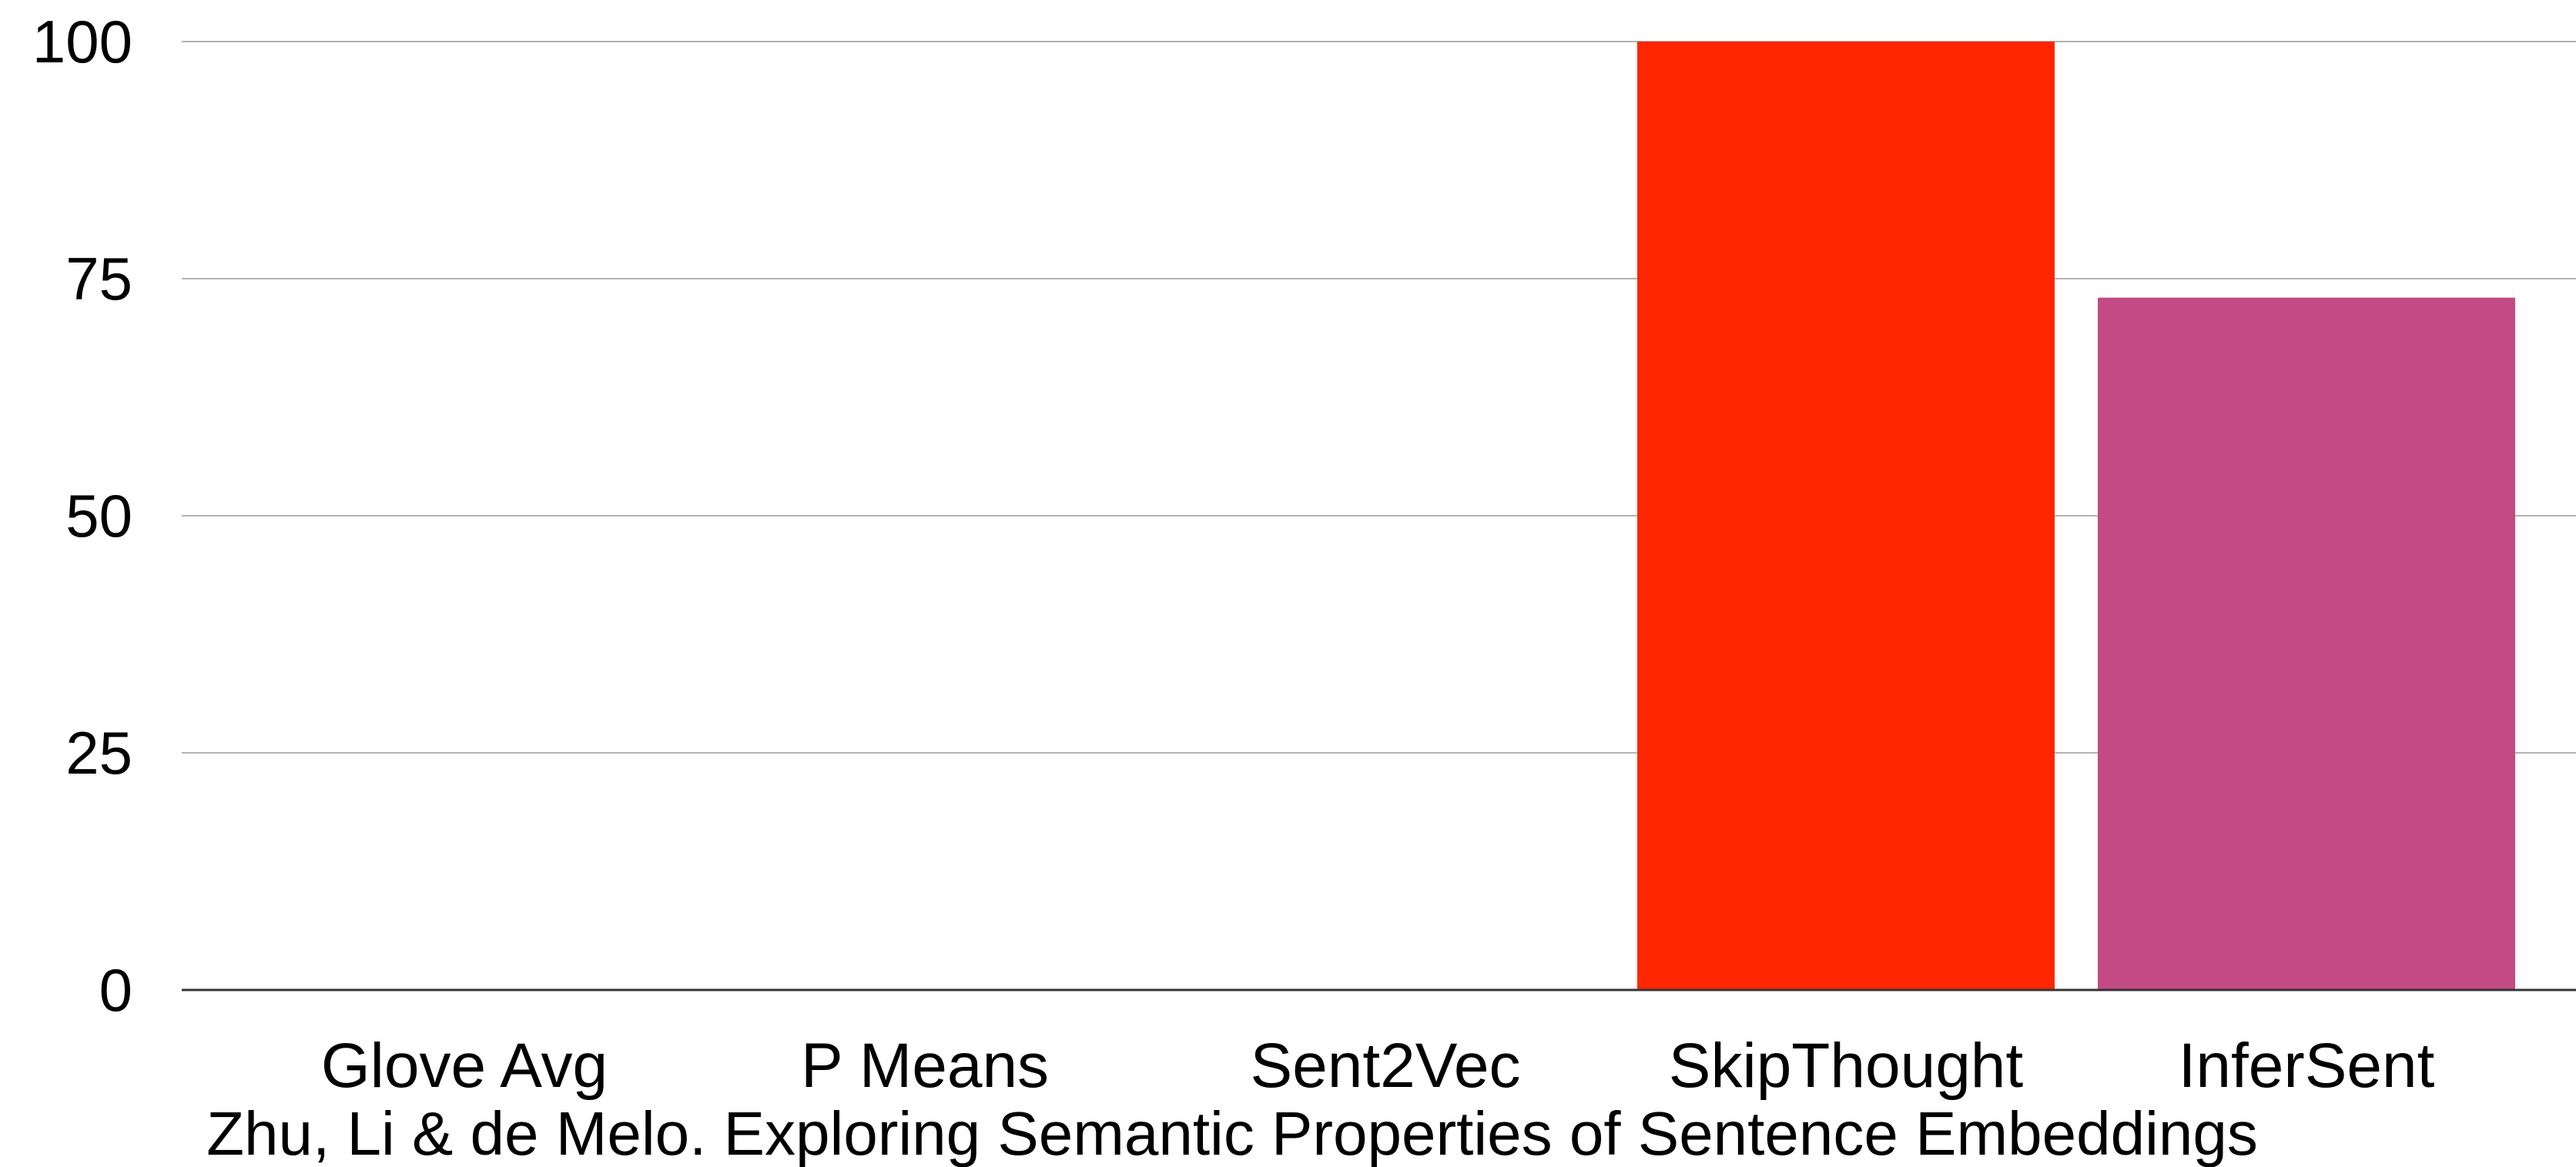 This screenshot has width=2576, height=1167. I want to click on y-tick-label-100: 100, so click(82, 41).